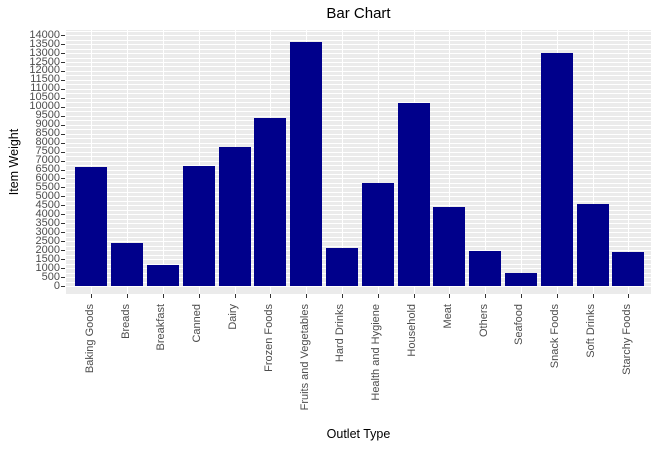 The width and height of the screenshot is (657, 453). Describe the element at coordinates (47, 186) in the screenshot. I see `y-tick-label: 5500` at that location.